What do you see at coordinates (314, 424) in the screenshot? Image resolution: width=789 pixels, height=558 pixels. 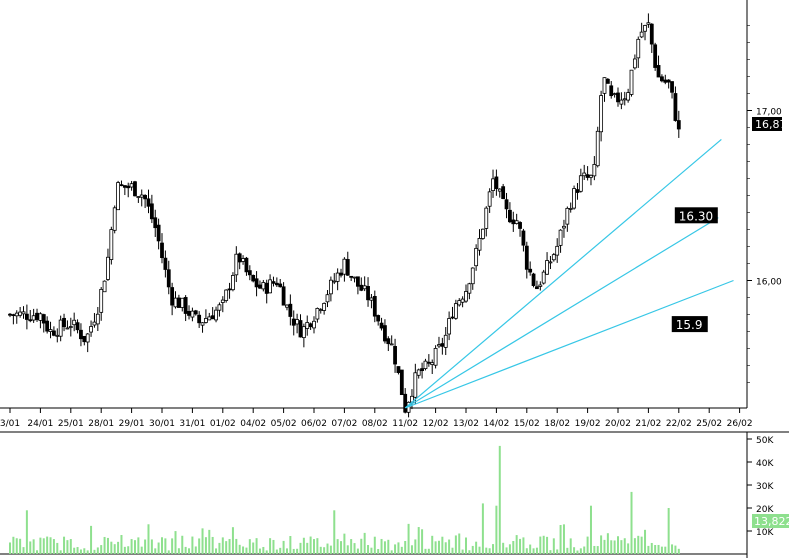 I see `x-tick-label: 06/02` at bounding box center [314, 424].